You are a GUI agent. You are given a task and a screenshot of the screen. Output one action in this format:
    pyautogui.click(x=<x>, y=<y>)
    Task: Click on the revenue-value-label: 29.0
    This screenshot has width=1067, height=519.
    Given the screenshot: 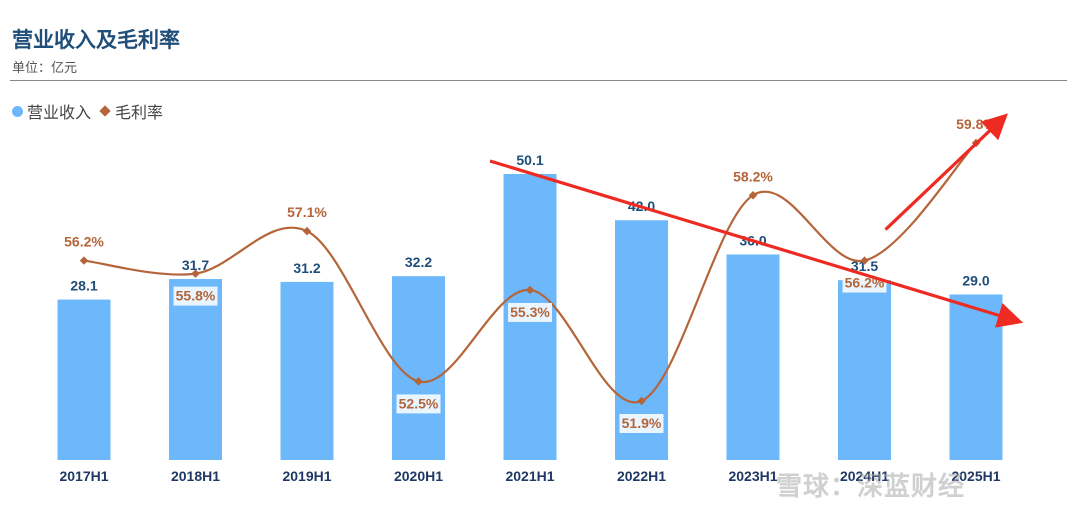 What is the action you would take?
    pyautogui.click(x=975, y=280)
    